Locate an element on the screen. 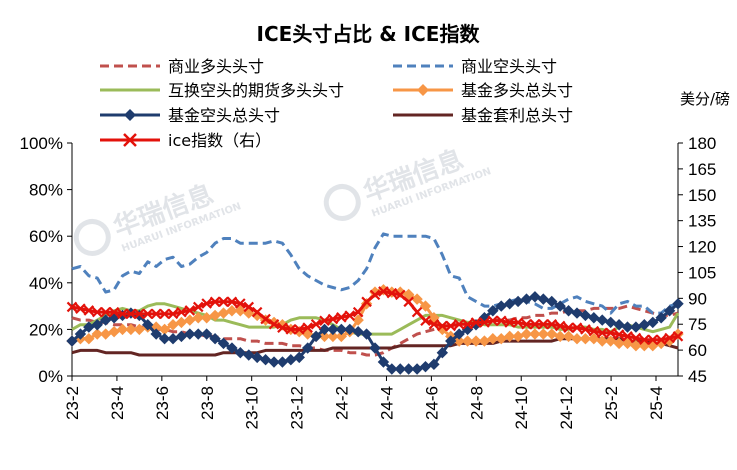  x-tick-label: 24-12 is located at coordinates (566, 407).